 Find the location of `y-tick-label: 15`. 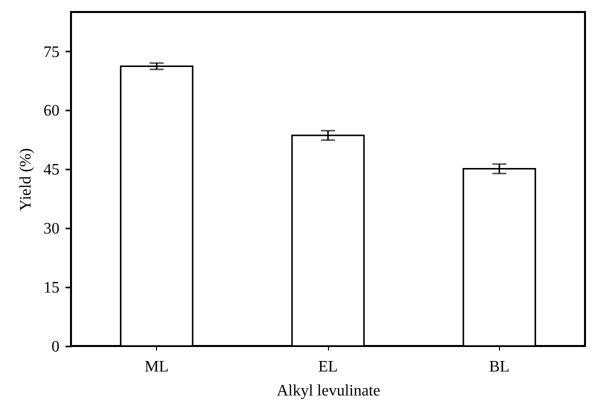

y-tick-label: 15 is located at coordinates (52, 288).